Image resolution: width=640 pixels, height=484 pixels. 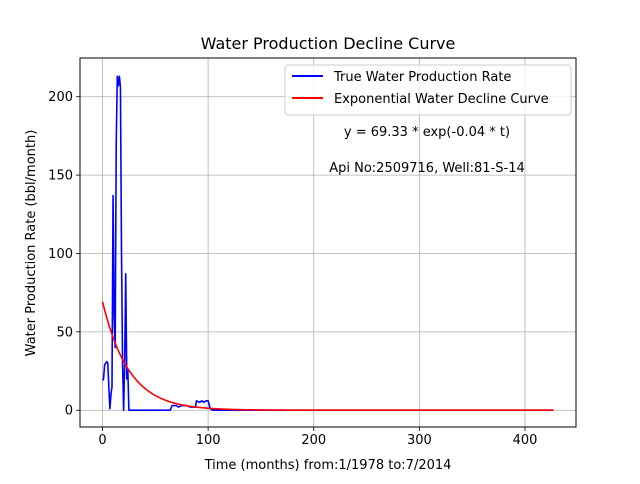 What do you see at coordinates (313, 440) in the screenshot?
I see `x-tick-label: 200` at bounding box center [313, 440].